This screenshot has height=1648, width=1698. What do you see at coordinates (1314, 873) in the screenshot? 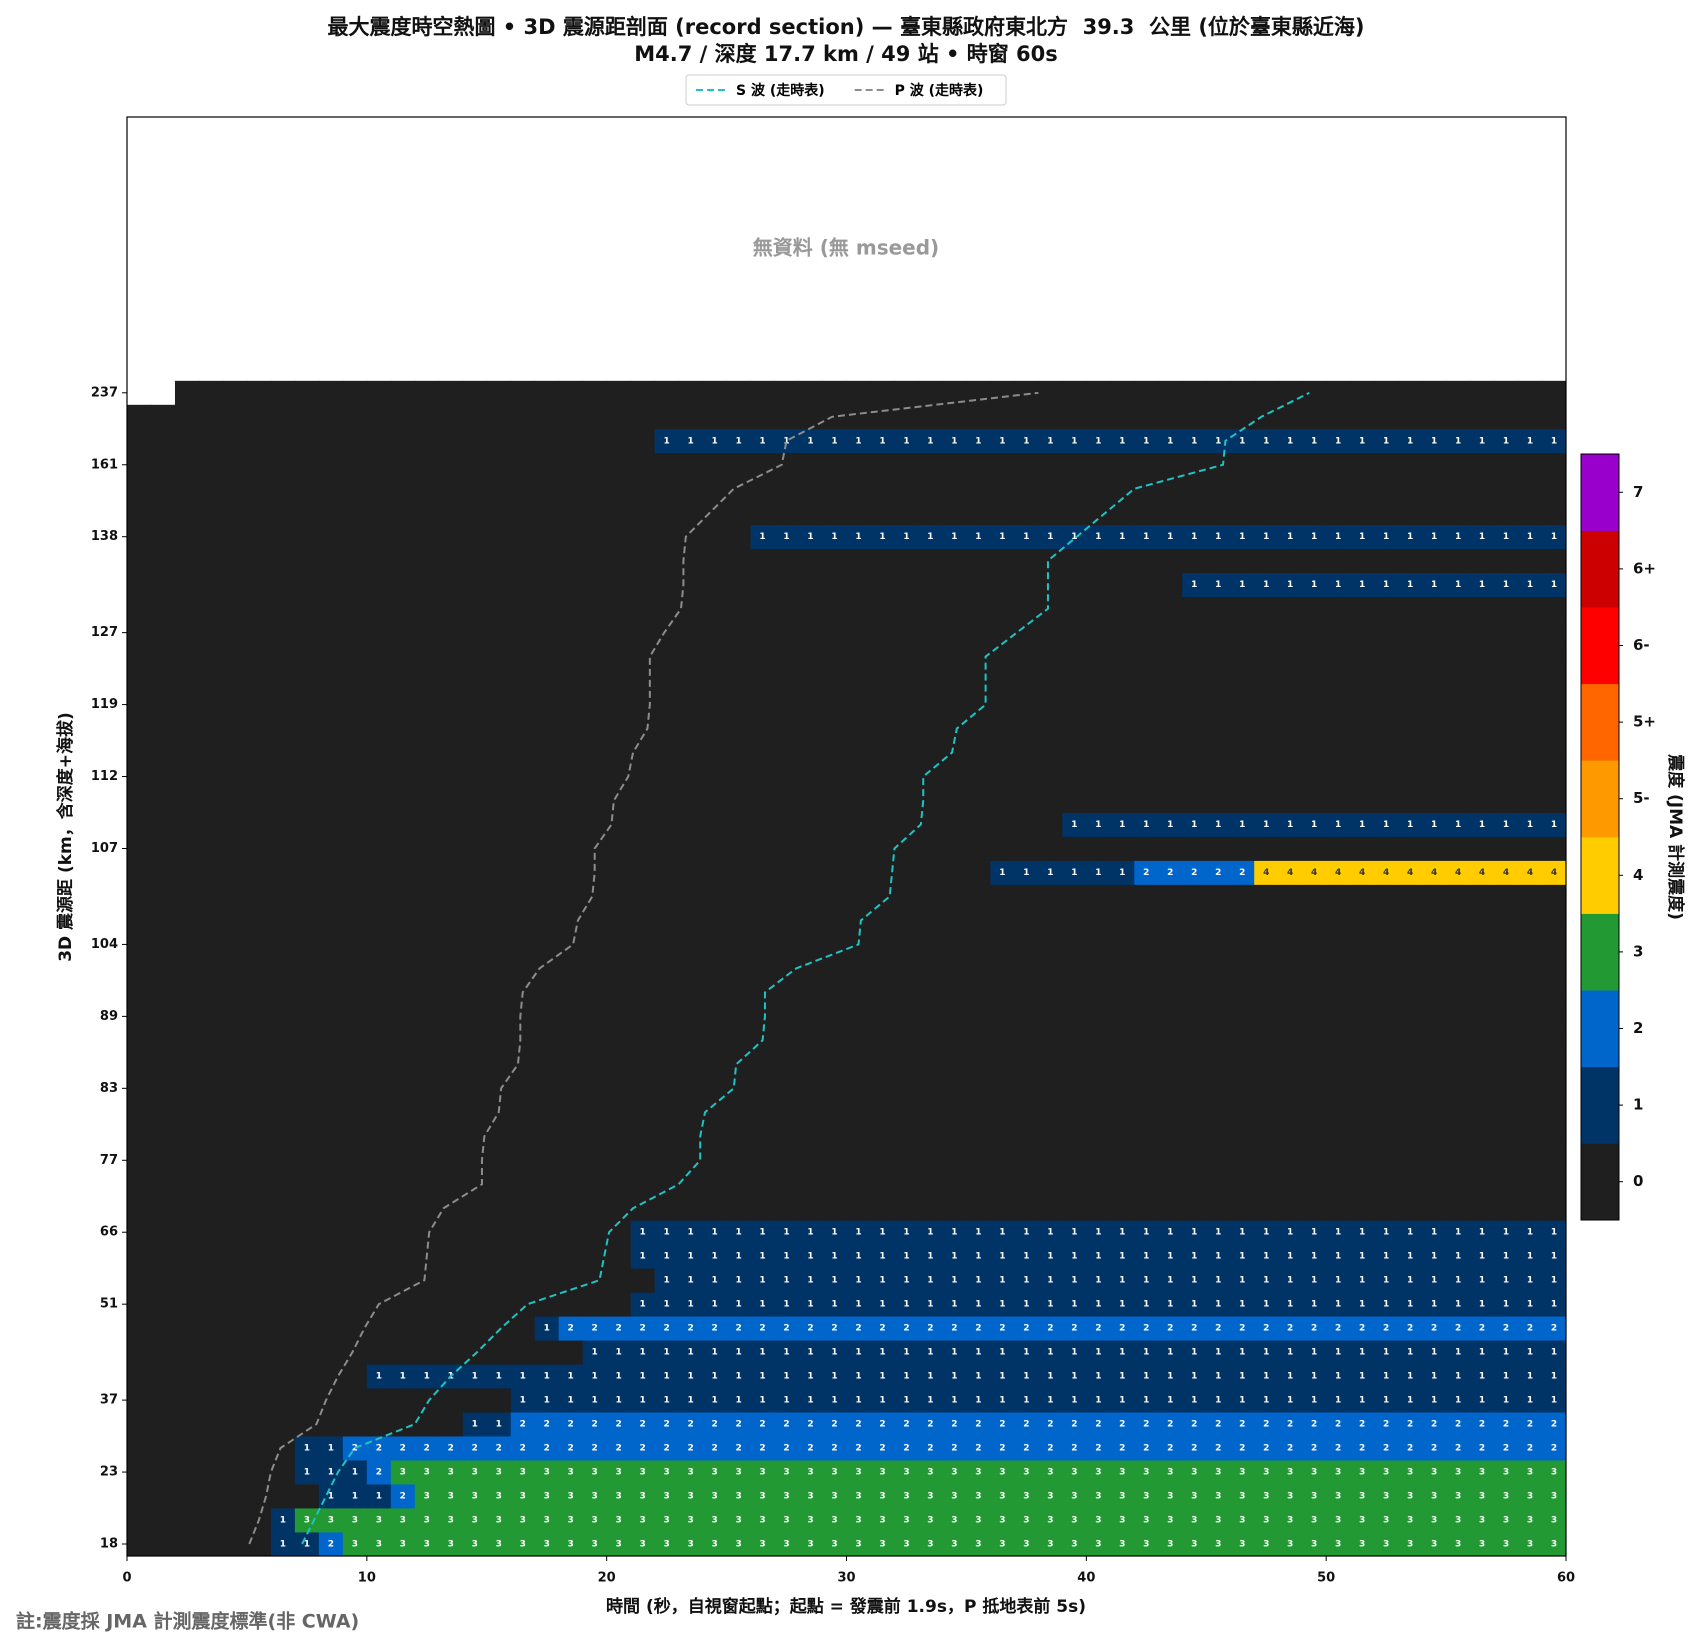
I see `cell-label: 4` at bounding box center [1314, 873].